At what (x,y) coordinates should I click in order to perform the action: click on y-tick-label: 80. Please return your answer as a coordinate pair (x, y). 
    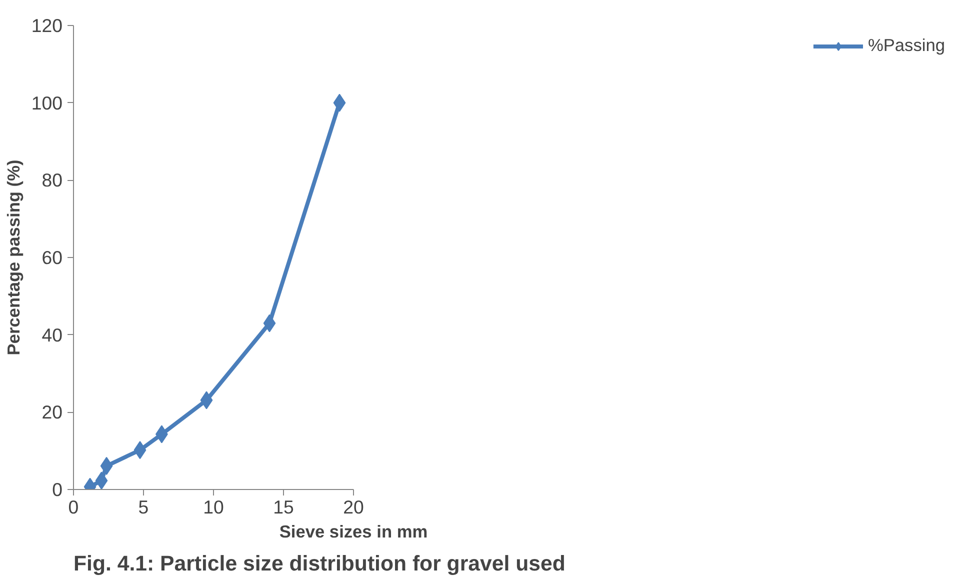
    Looking at the image, I should click on (52, 180).